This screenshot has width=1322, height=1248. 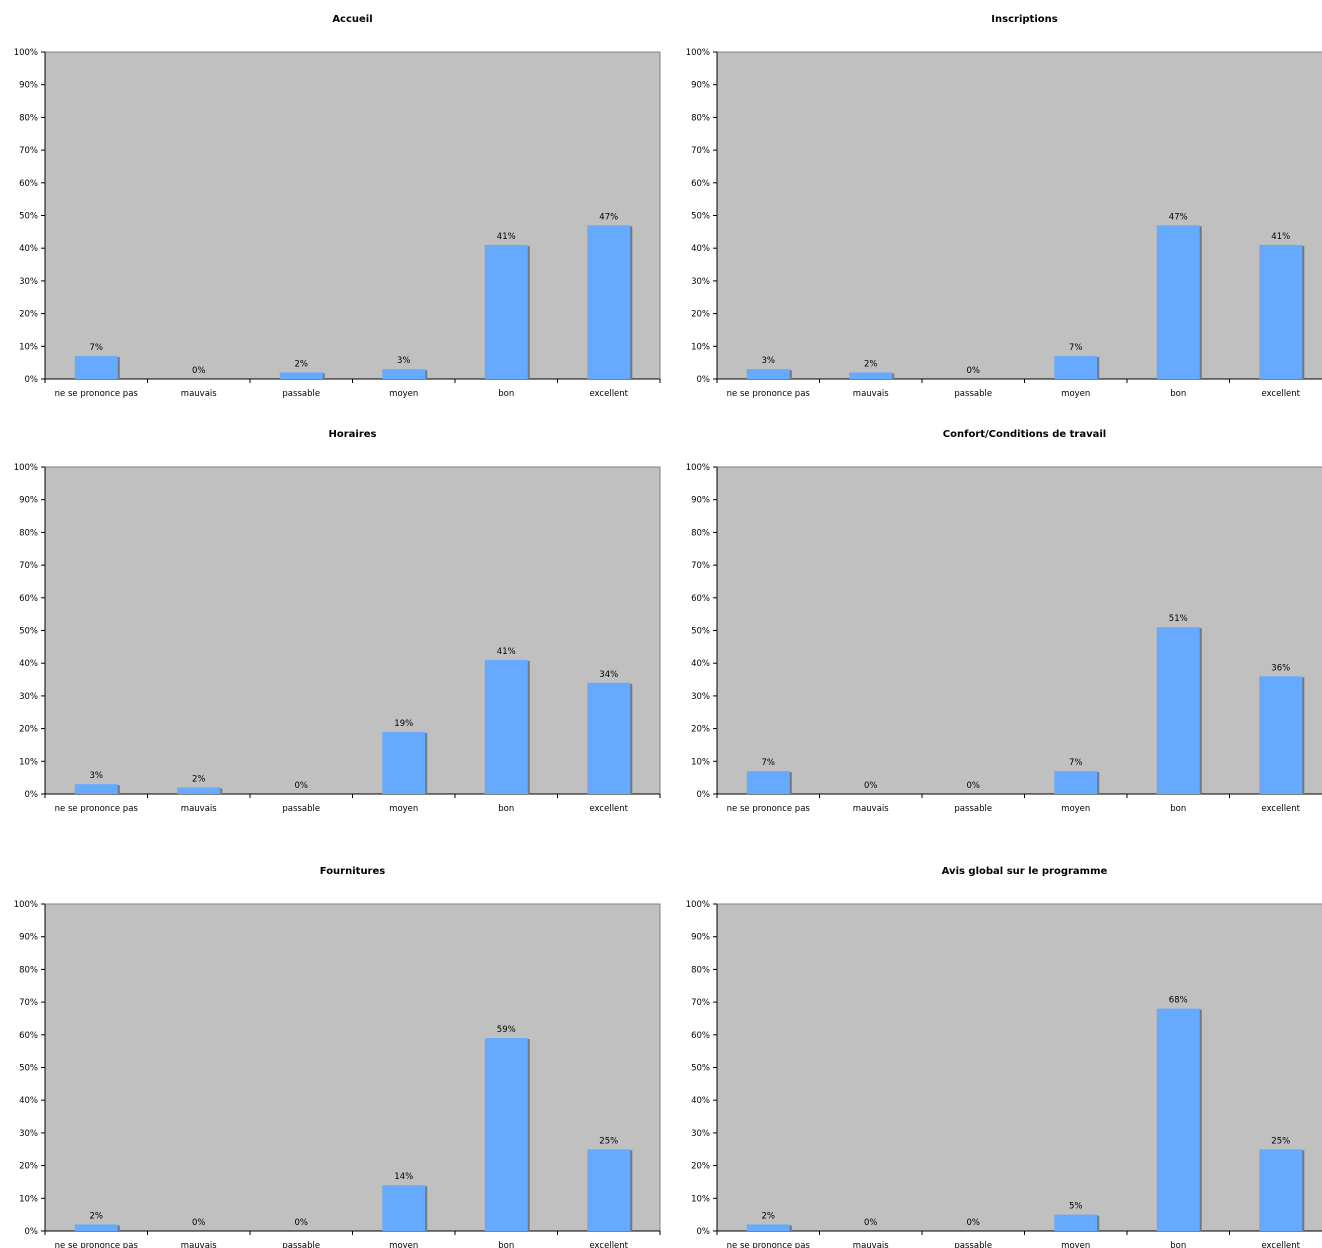 What do you see at coordinates (1024, 434) in the screenshot?
I see `chart-title: Confort/Conditions de travail` at bounding box center [1024, 434].